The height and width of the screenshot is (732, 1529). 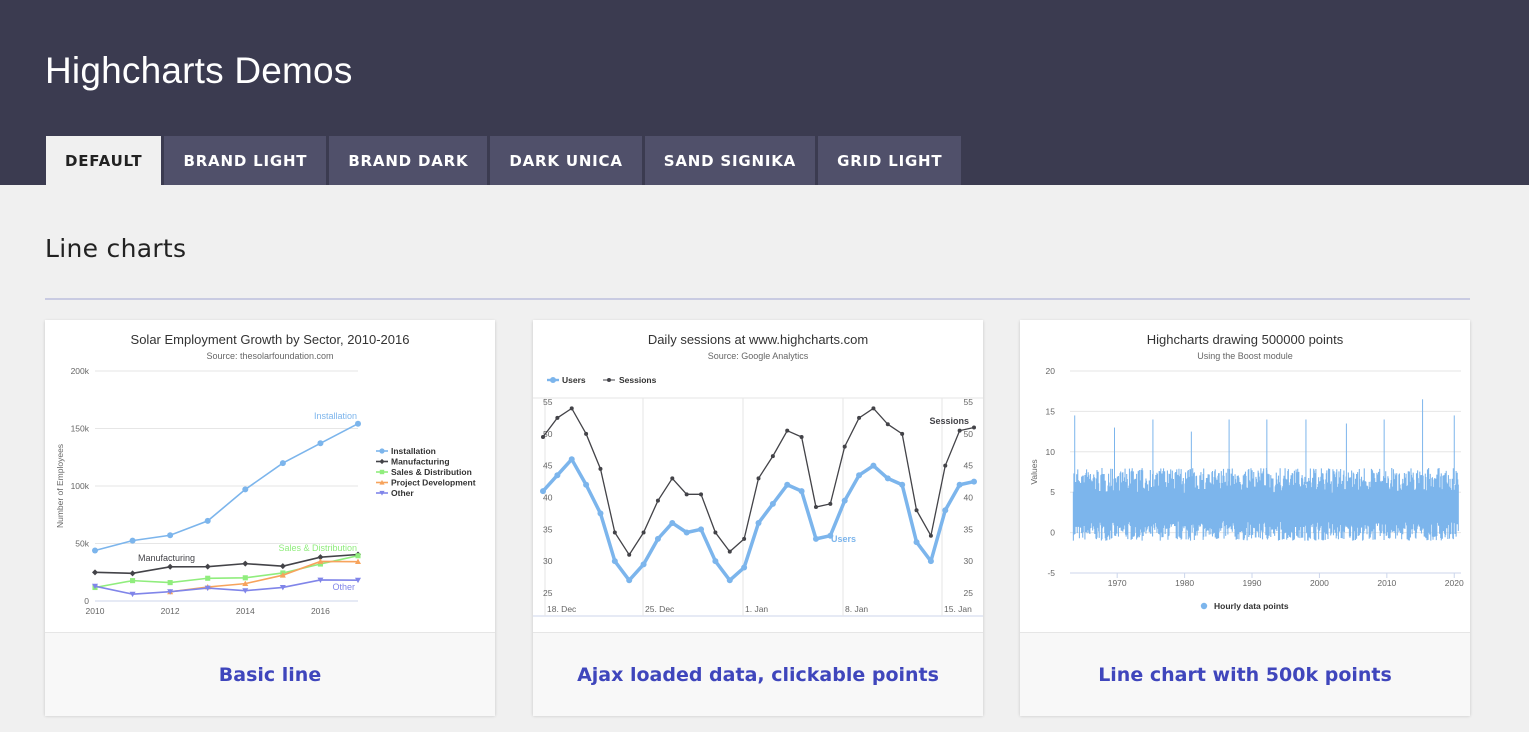 I want to click on tab-grid-light: Grid Light, so click(x=890, y=160).